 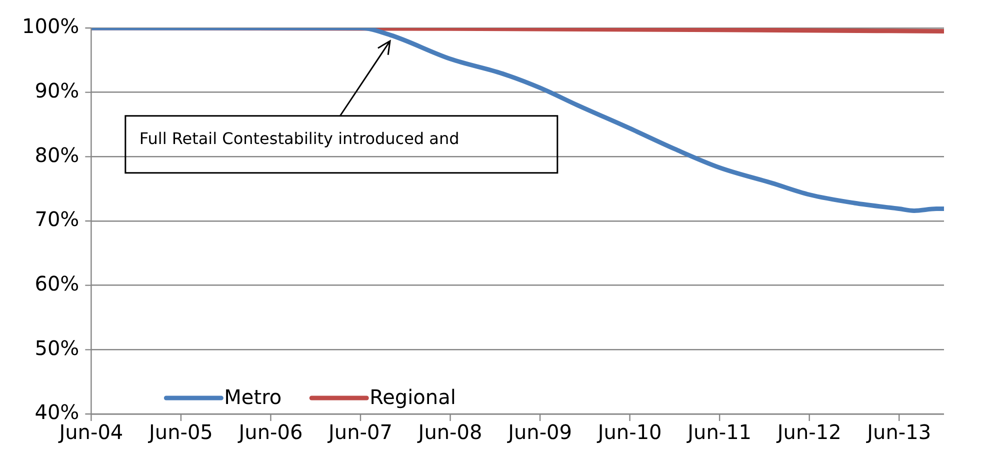 What do you see at coordinates (57, 284) in the screenshot?
I see `y-tick-label: 60%` at bounding box center [57, 284].